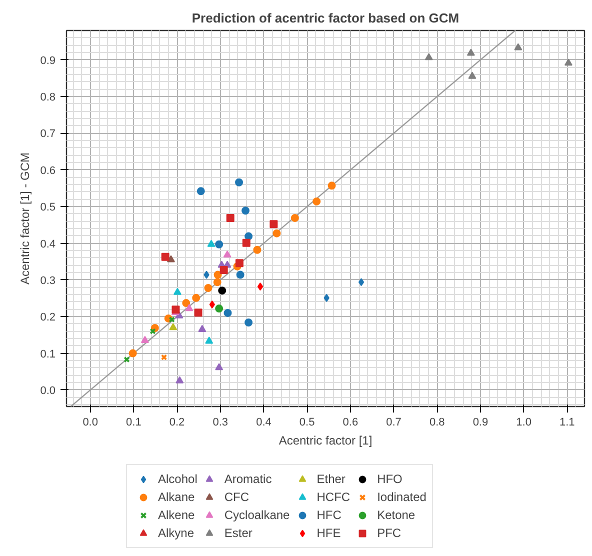 Image resolution: width=592 pixels, height=556 pixels. What do you see at coordinates (331, 479) in the screenshot?
I see `legend-label: Ether` at bounding box center [331, 479].